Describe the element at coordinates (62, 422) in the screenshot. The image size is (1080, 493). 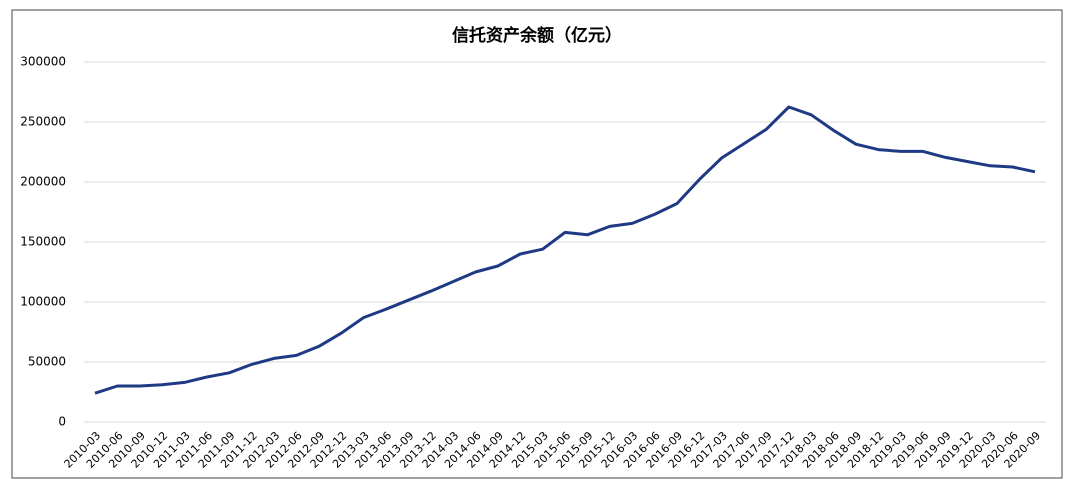
I see `y-tick-label: 0` at that location.